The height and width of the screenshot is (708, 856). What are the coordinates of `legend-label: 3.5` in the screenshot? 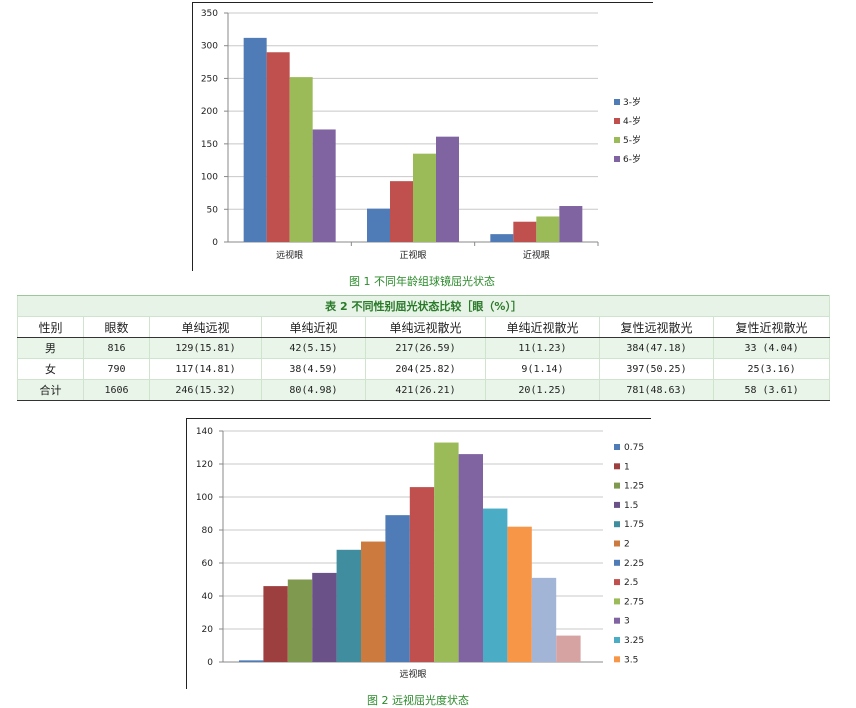 It's located at (631, 660).